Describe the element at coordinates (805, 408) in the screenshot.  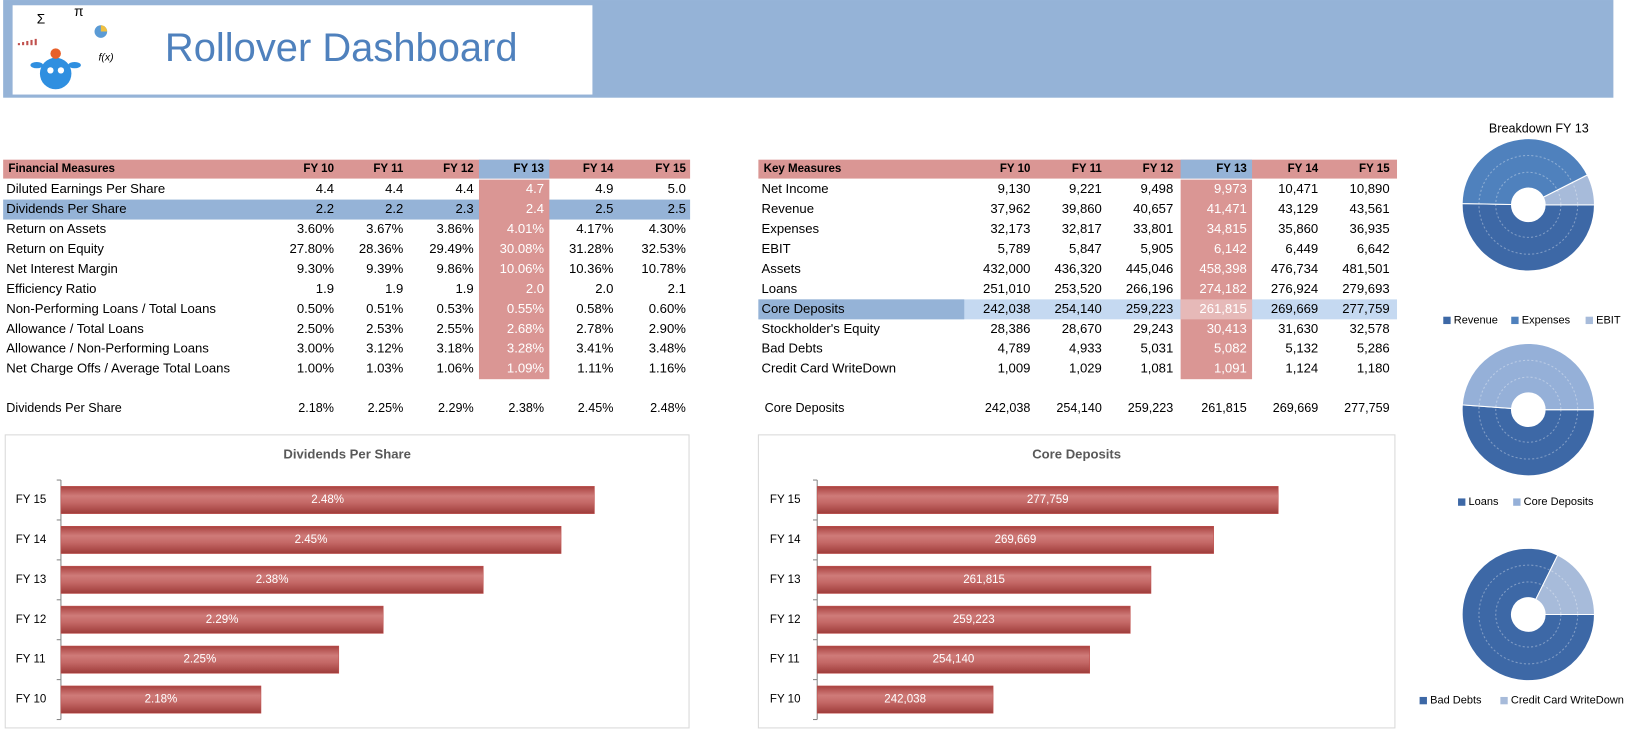
I see `summary-label: Core Deposits` at that location.